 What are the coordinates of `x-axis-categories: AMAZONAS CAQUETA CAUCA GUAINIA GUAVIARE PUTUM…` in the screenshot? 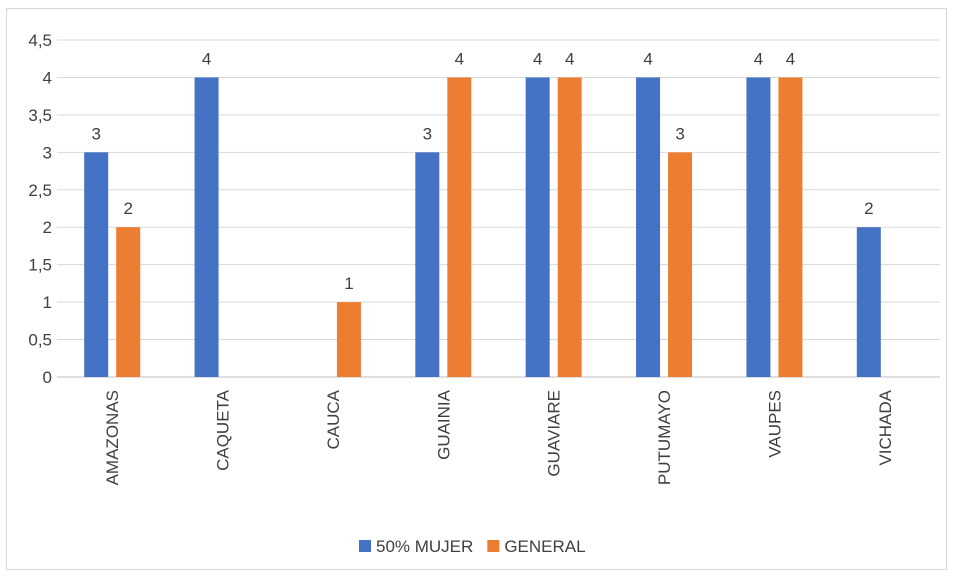 It's located at (499, 437).